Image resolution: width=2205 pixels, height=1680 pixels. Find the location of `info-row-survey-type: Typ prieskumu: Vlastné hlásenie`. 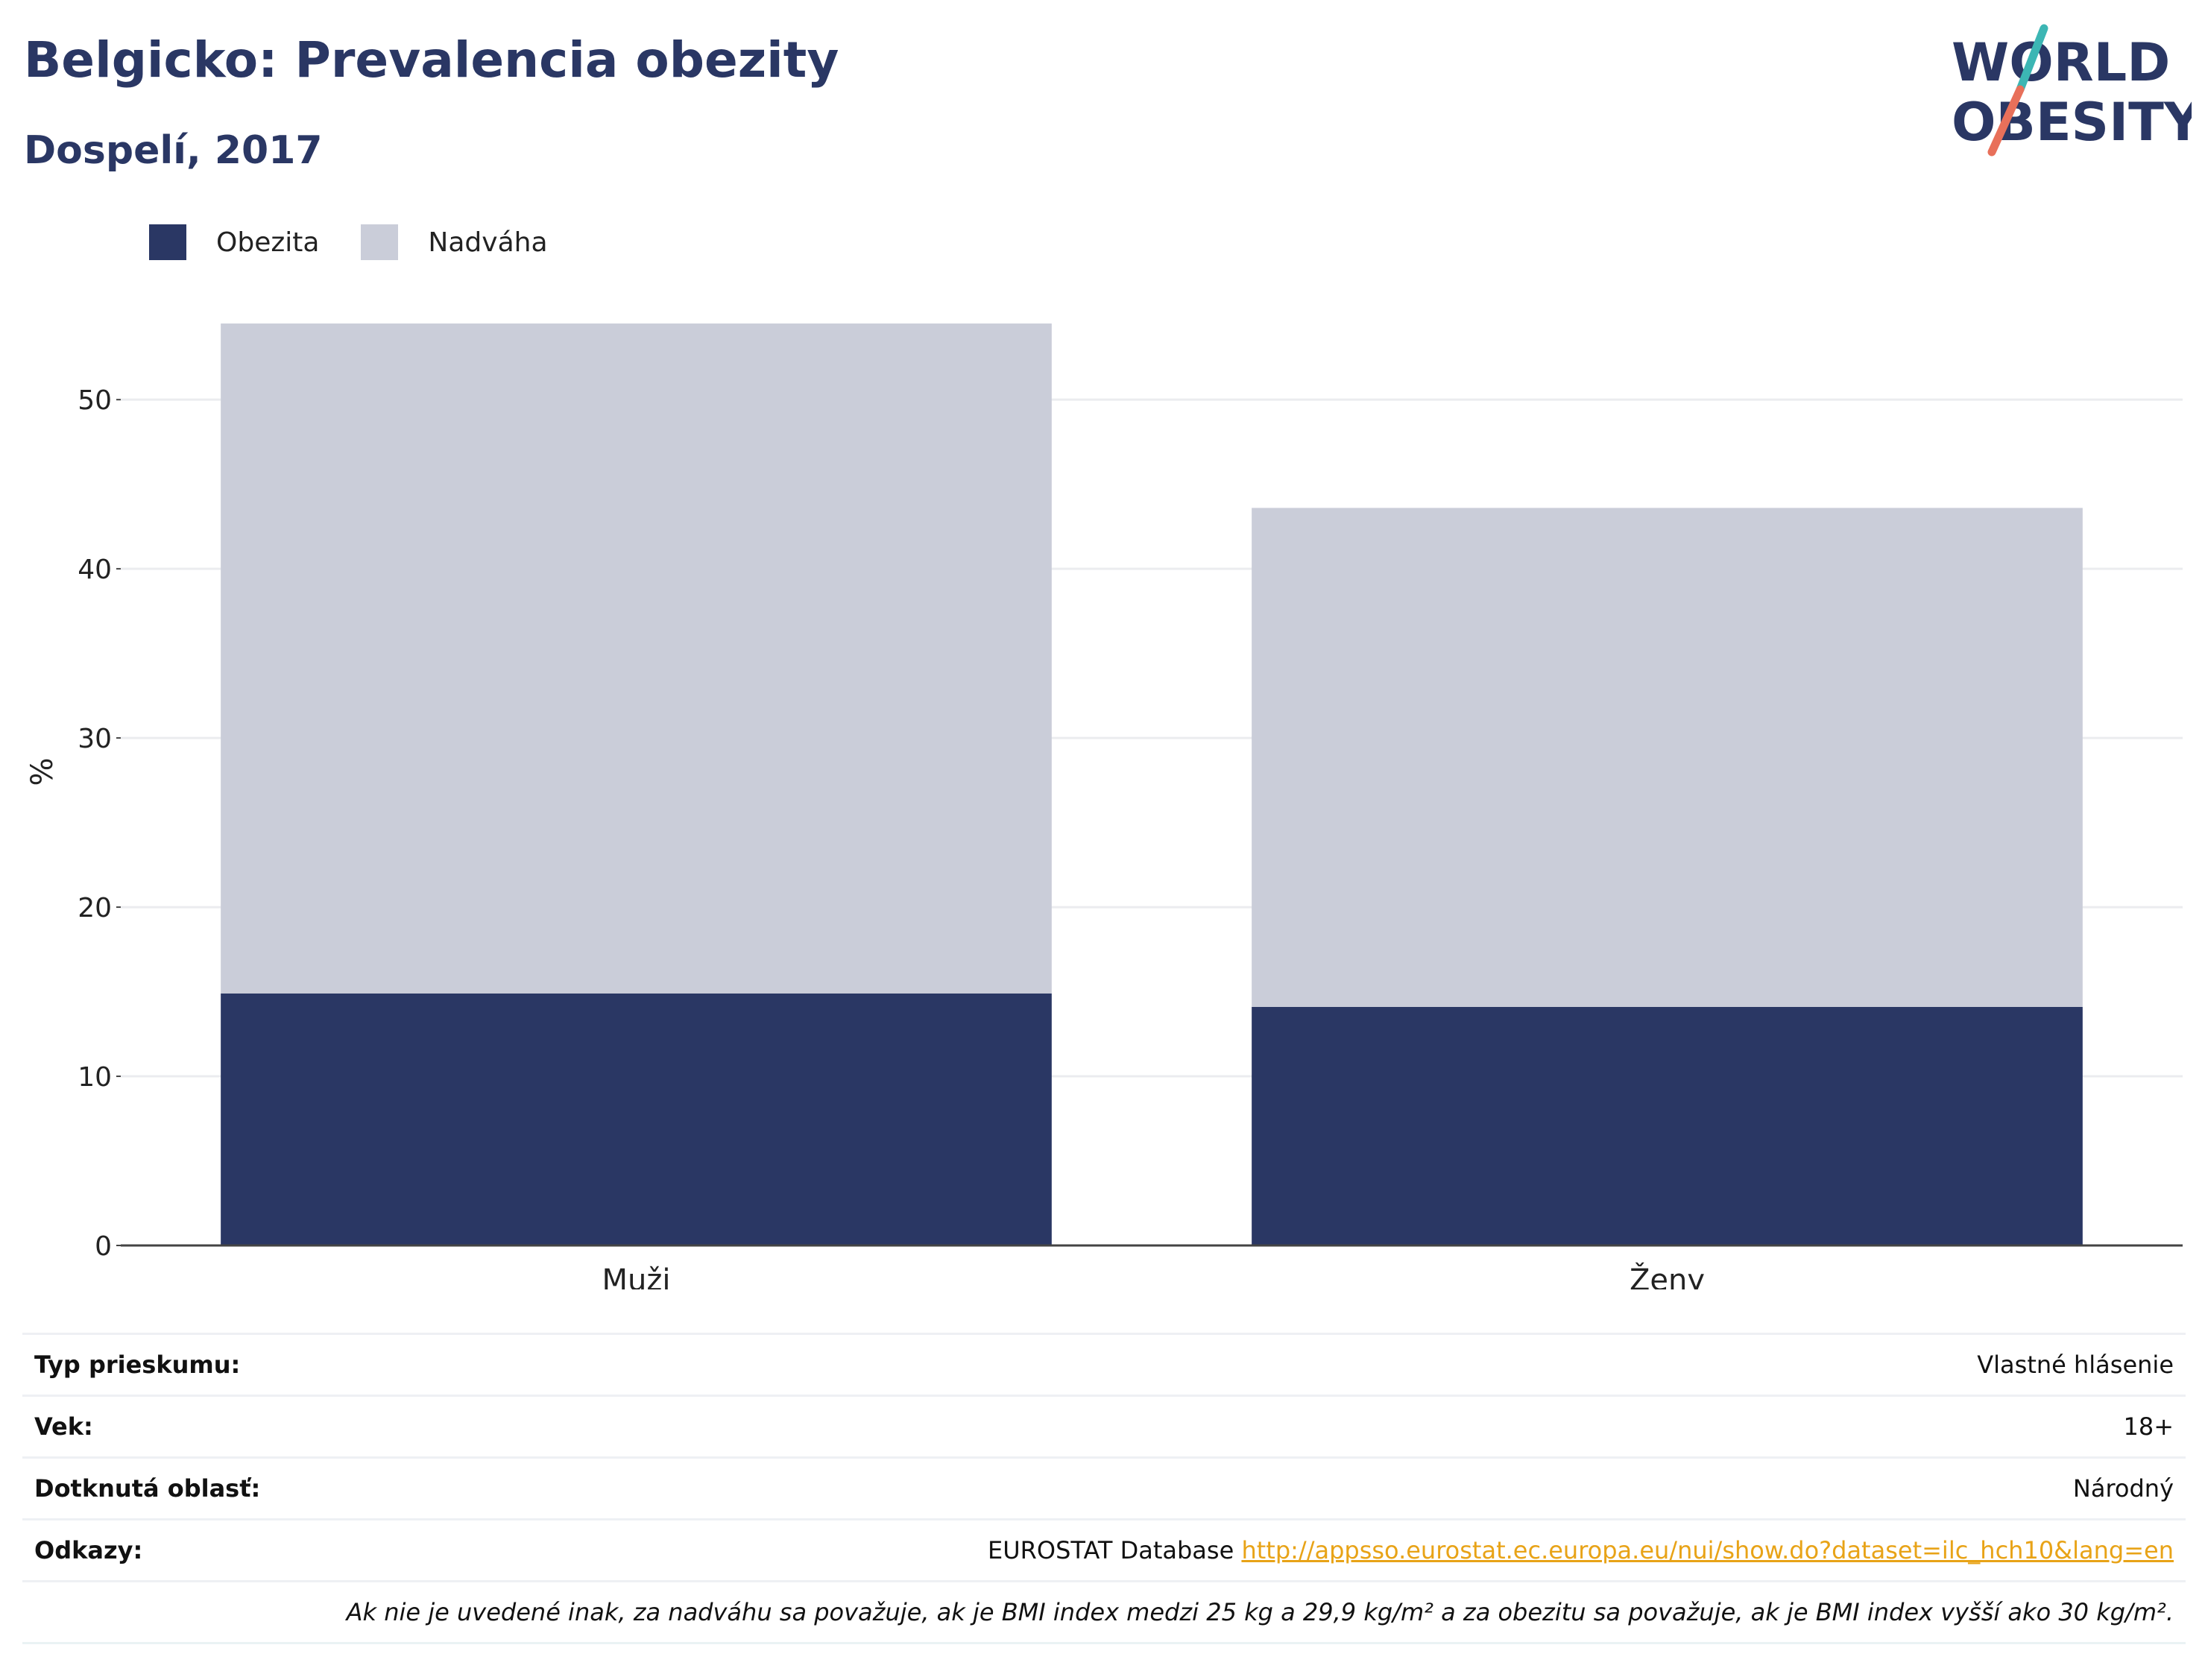

info-row-survey-type: Typ prieskumu: Vlastné hlásenie is located at coordinates (1104, 1364).